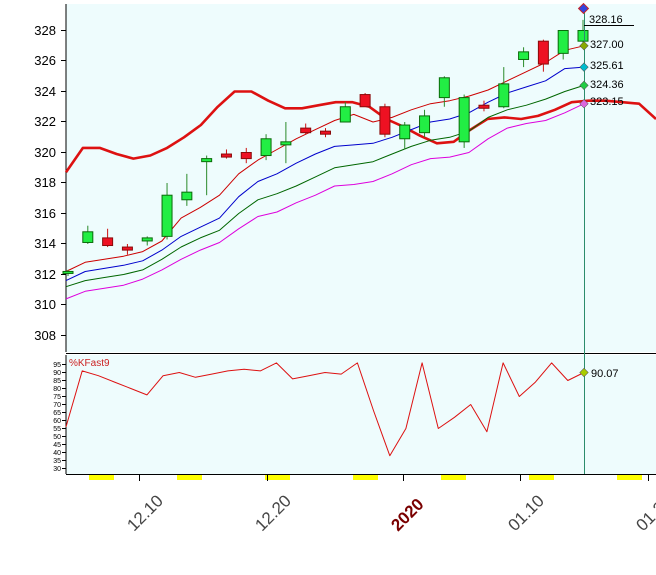 This screenshot has height=575, width=656. What do you see at coordinates (584, 209) in the screenshot?
I see `value-markers` at bounding box center [584, 209].